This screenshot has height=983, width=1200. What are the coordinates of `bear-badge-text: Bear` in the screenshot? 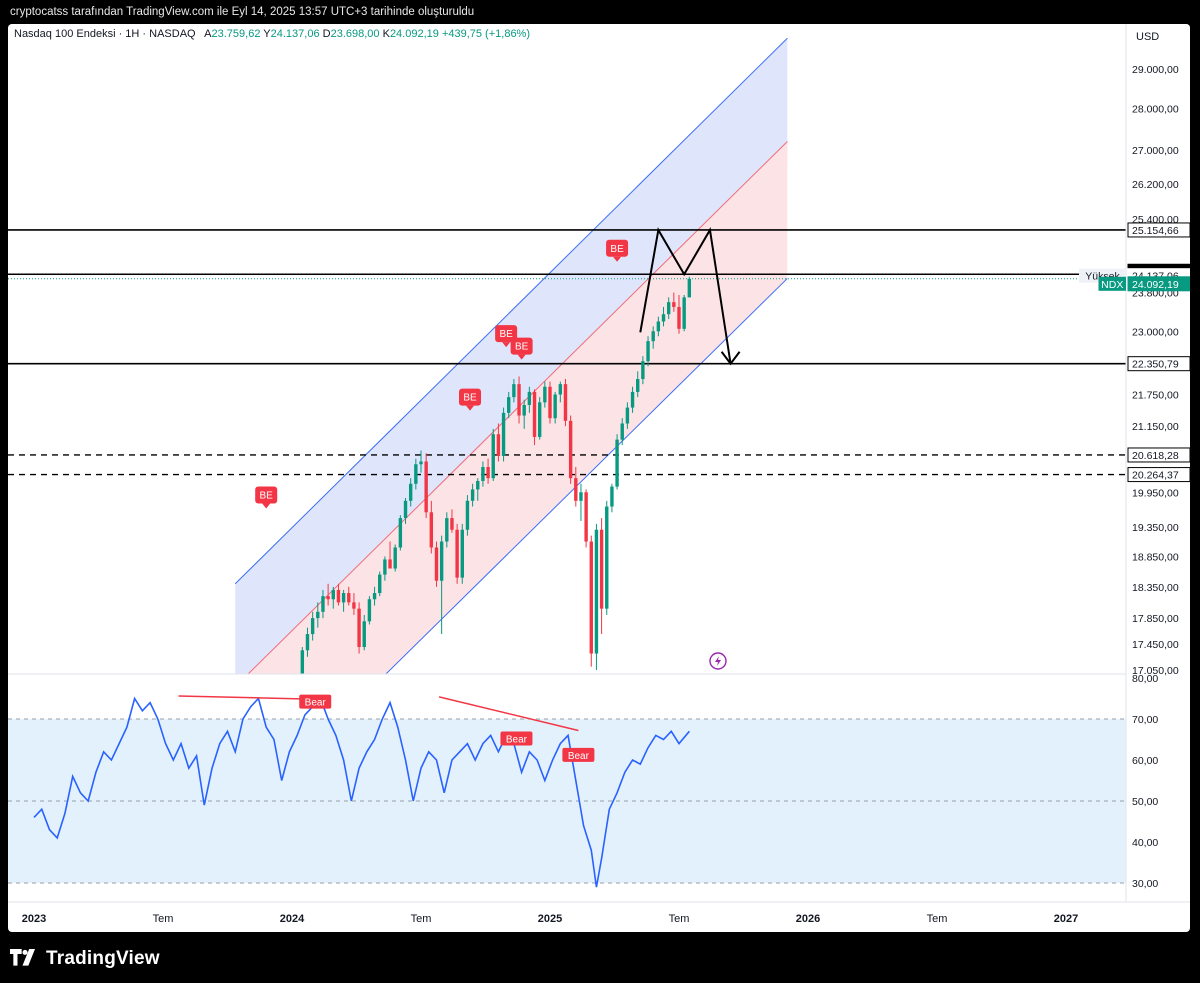 It's located at (316, 703).